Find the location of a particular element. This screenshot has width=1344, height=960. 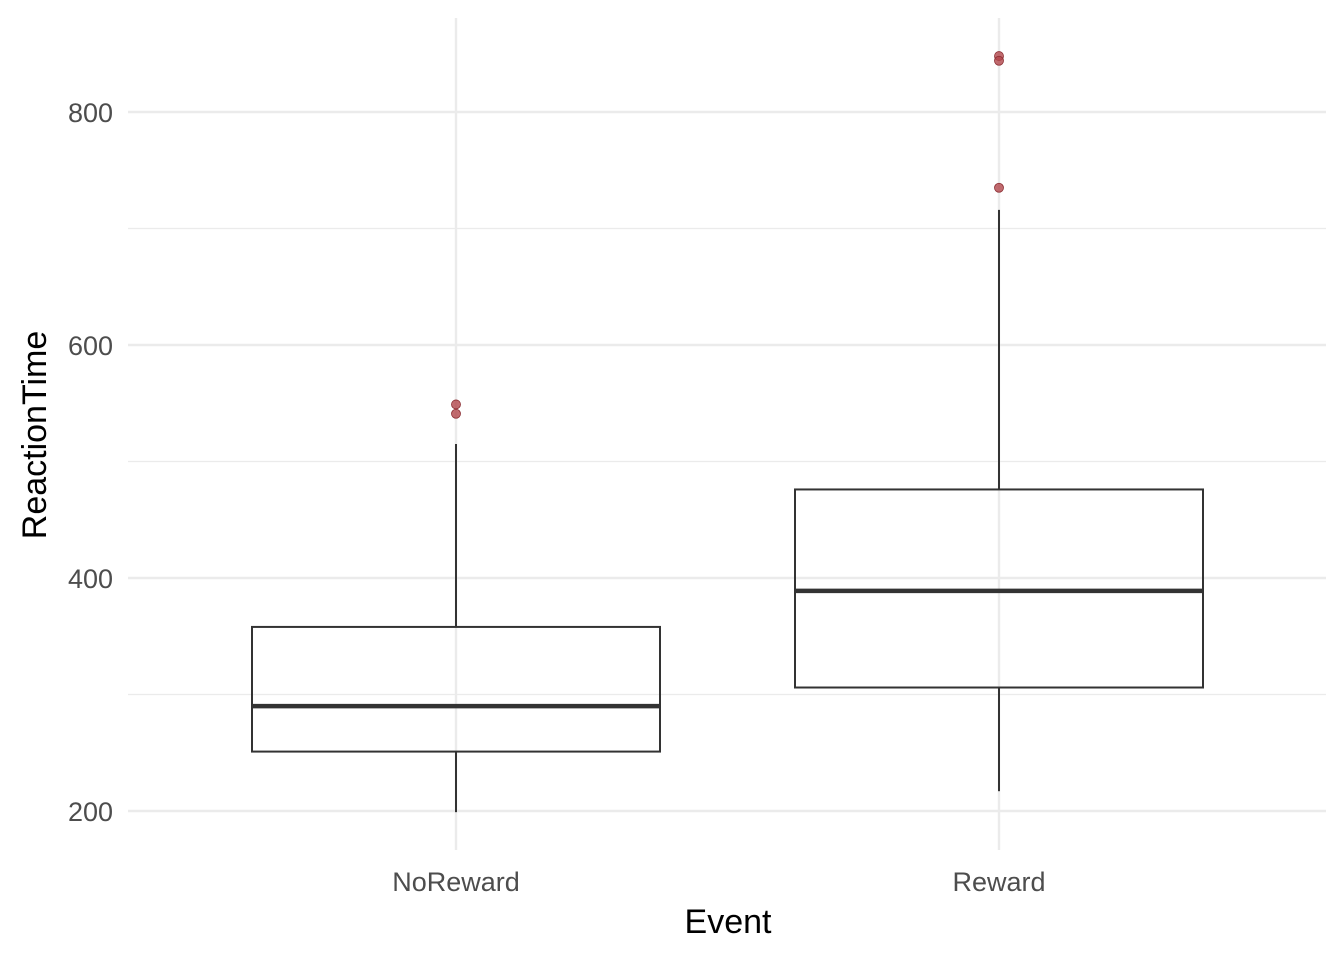

y-tick-label: 600 is located at coordinates (90, 346).